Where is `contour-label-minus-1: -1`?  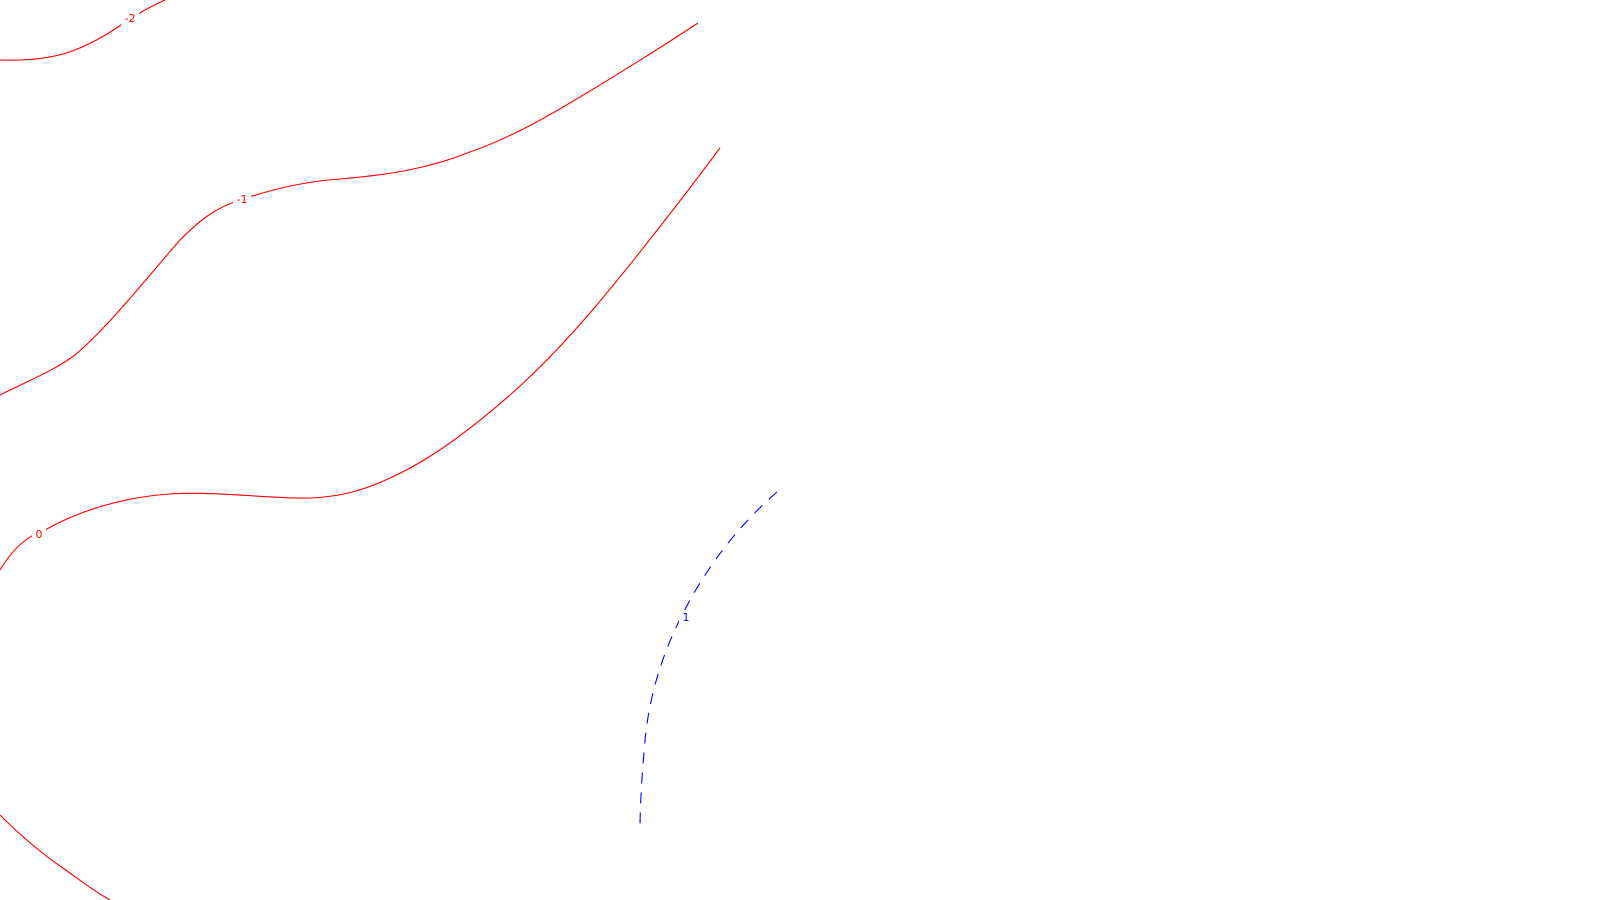 contour-label-minus-1: -1 is located at coordinates (242, 199).